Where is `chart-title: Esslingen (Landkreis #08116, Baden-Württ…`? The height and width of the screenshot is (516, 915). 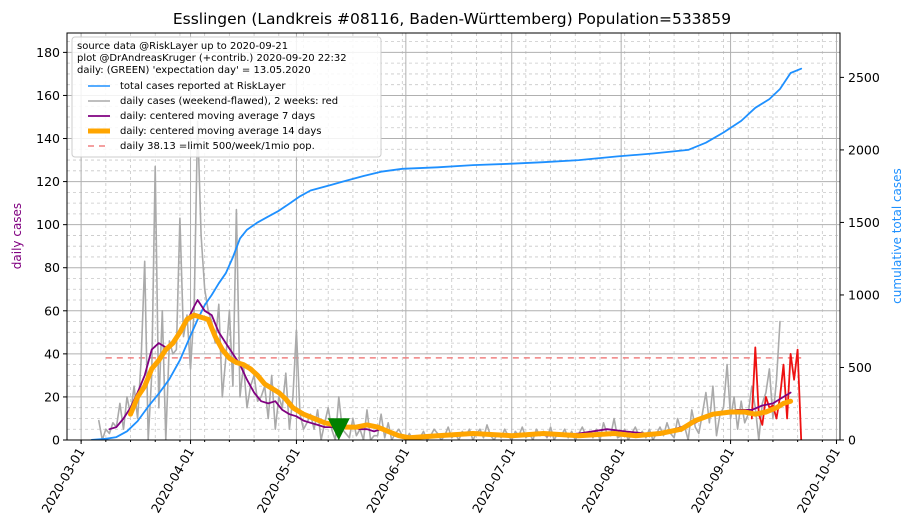
chart-title: Esslingen (Landkreis #08116, Baden-Württ… is located at coordinates (452, 19).